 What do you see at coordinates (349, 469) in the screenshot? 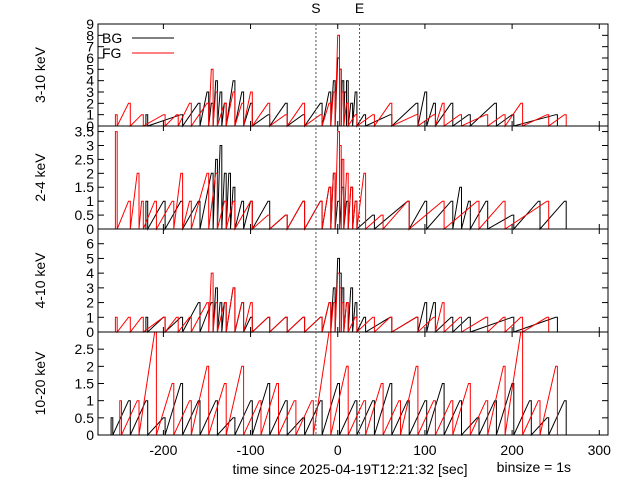
I see `time-axis-label: time since 2025-04-19T12:21:32 [sec]` at bounding box center [349, 469].